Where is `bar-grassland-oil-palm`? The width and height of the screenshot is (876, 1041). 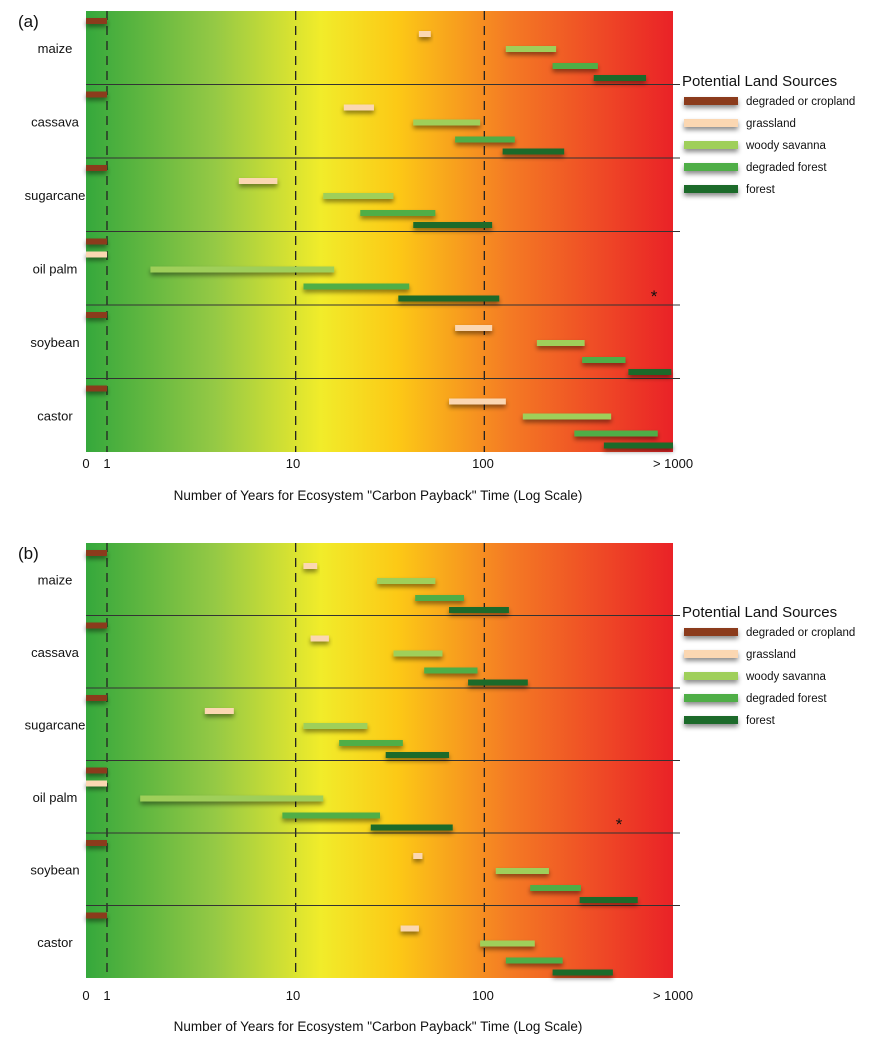
bar-grassland-oil-palm is located at coordinates (96, 254).